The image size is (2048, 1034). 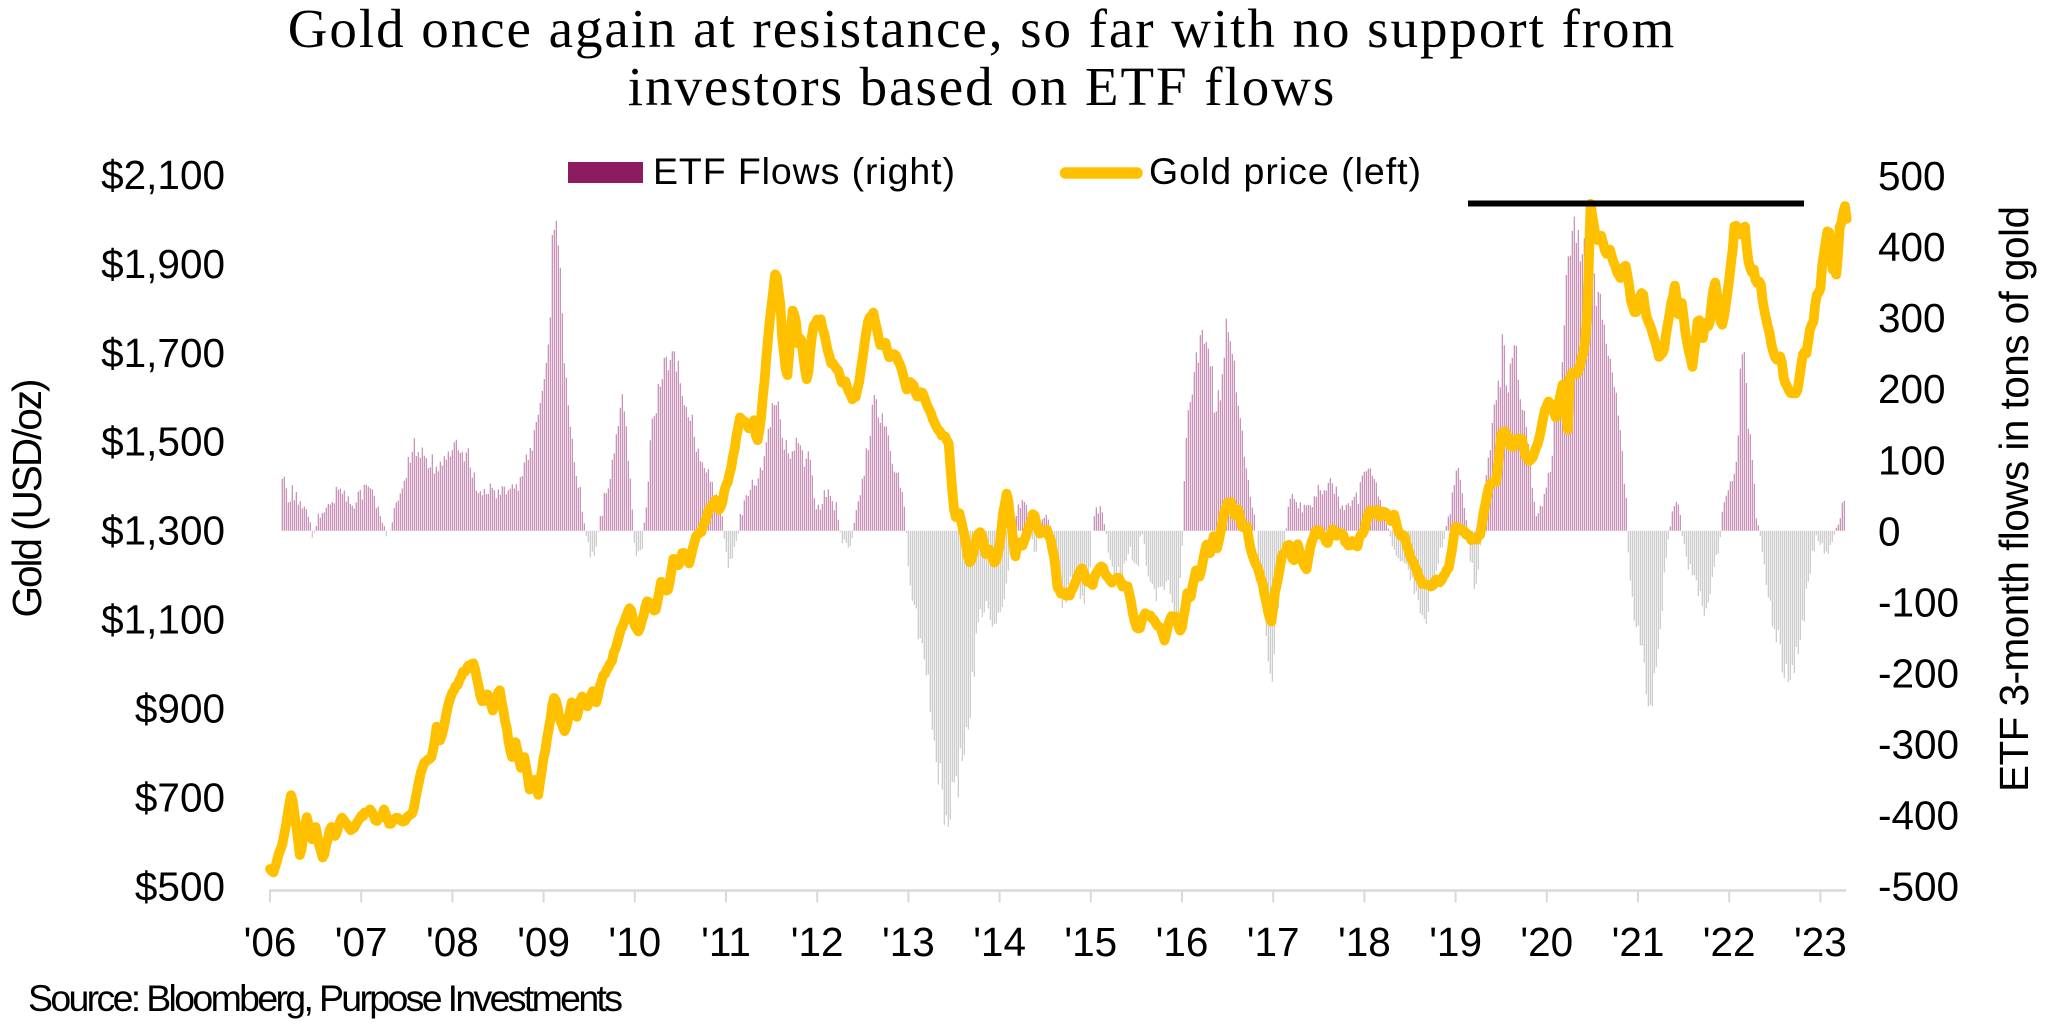 I want to click on svg-text: '16, so click(x=1182, y=942).